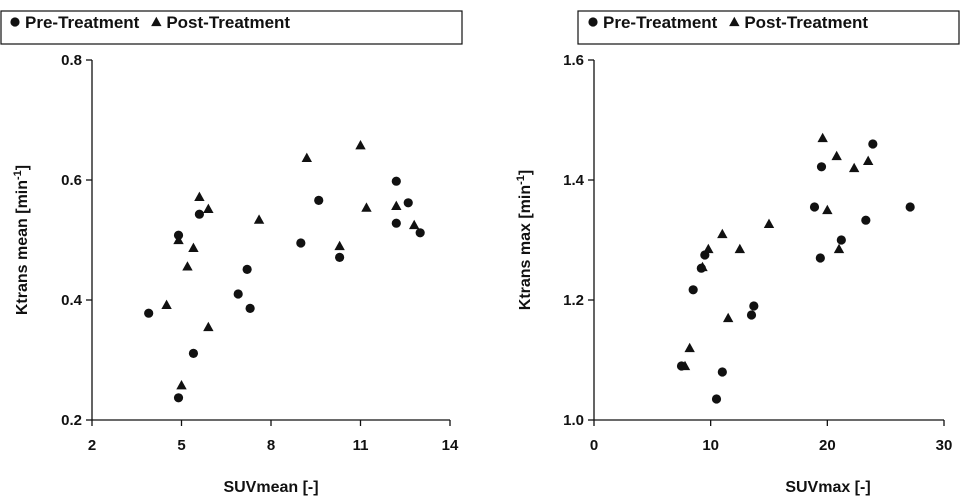 This screenshot has width=960, height=503. Describe the element at coordinates (450, 445) in the screenshot. I see `x-tick-label: 14` at that location.